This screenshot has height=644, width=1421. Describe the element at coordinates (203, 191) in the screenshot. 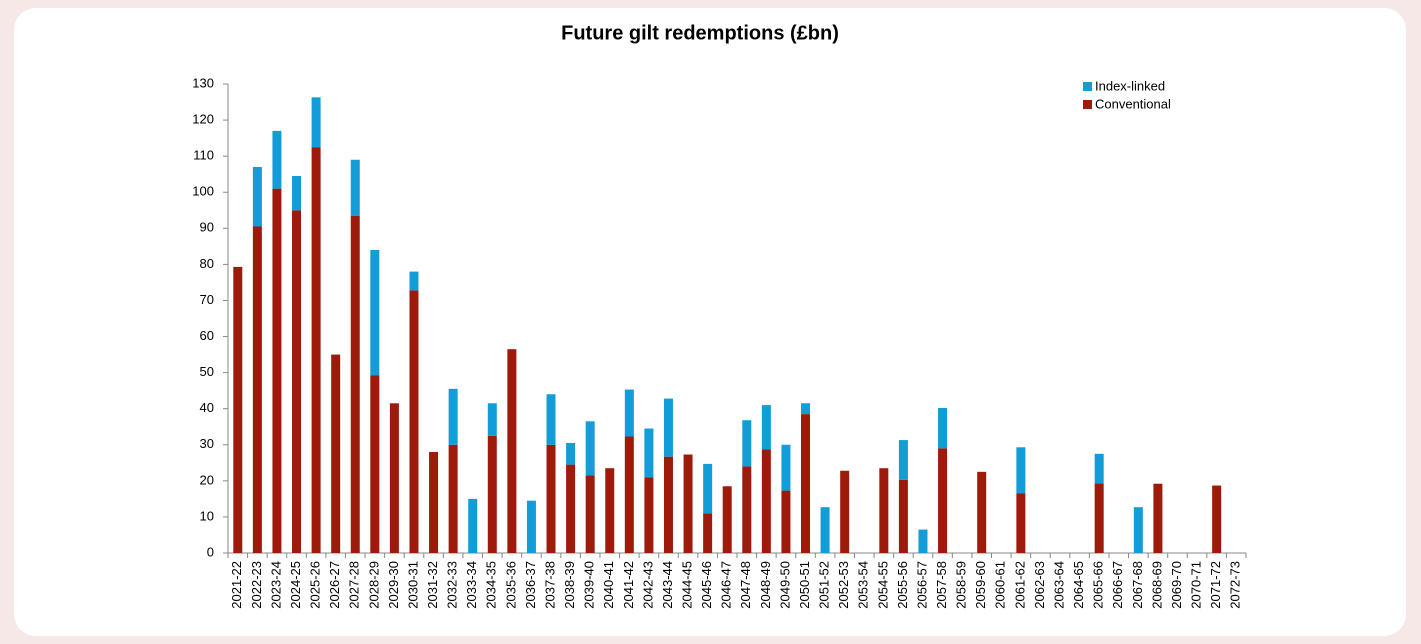

I see `y-tick-label: 100` at that location.